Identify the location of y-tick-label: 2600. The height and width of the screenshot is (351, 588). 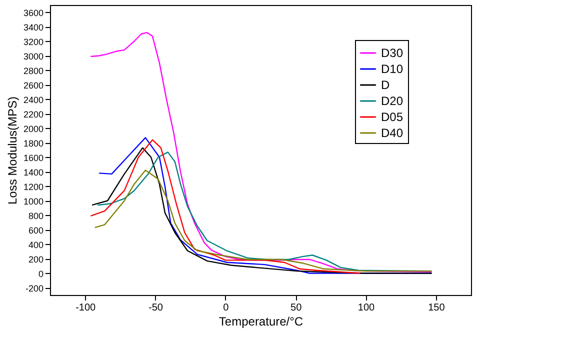
(33, 85).